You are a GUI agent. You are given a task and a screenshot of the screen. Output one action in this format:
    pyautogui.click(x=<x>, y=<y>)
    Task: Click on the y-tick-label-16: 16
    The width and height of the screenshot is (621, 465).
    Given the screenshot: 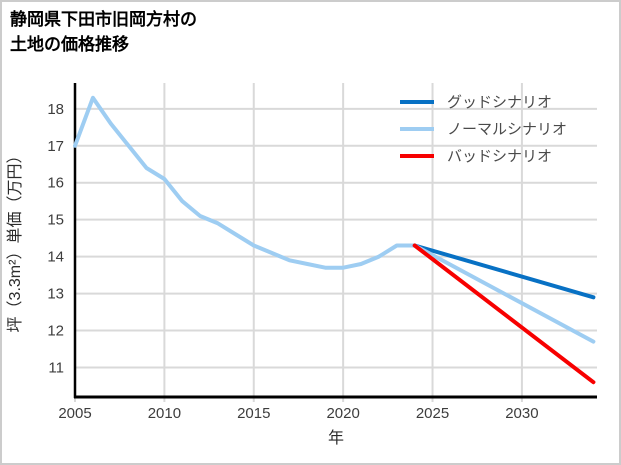 What is the action you would take?
    pyautogui.click(x=55, y=183)
    